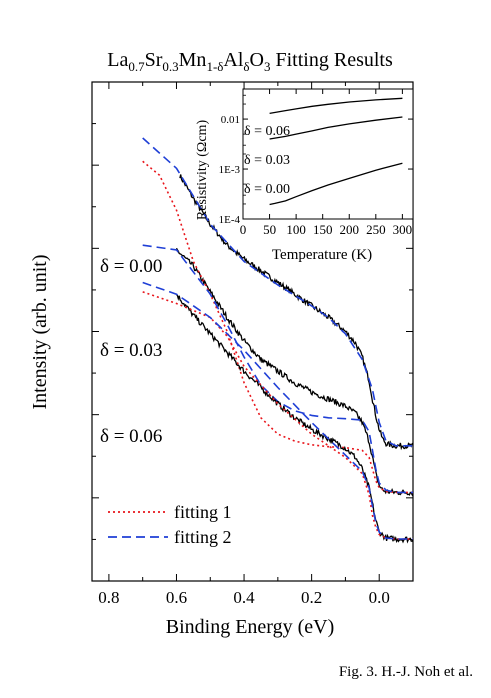 This screenshot has width=491, height=698. I want to click on inset-x-tick-label: 250, so click(376, 229).